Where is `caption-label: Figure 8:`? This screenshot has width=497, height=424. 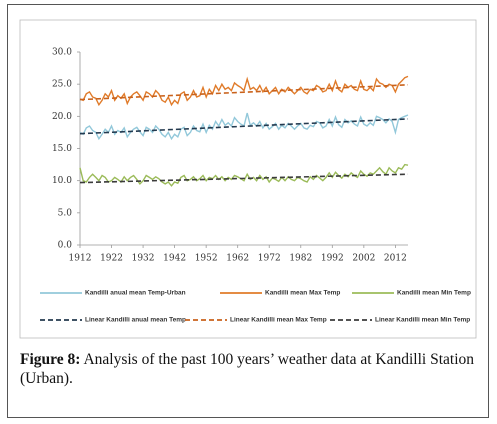 caption-label: Figure 8: is located at coordinates (50, 359).